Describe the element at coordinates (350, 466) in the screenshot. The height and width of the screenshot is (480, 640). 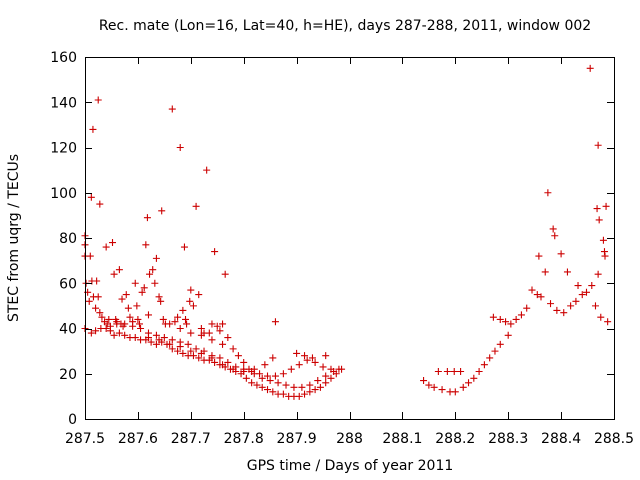
I see `x-axis-label: GPS time / Days of year 2011` at that location.